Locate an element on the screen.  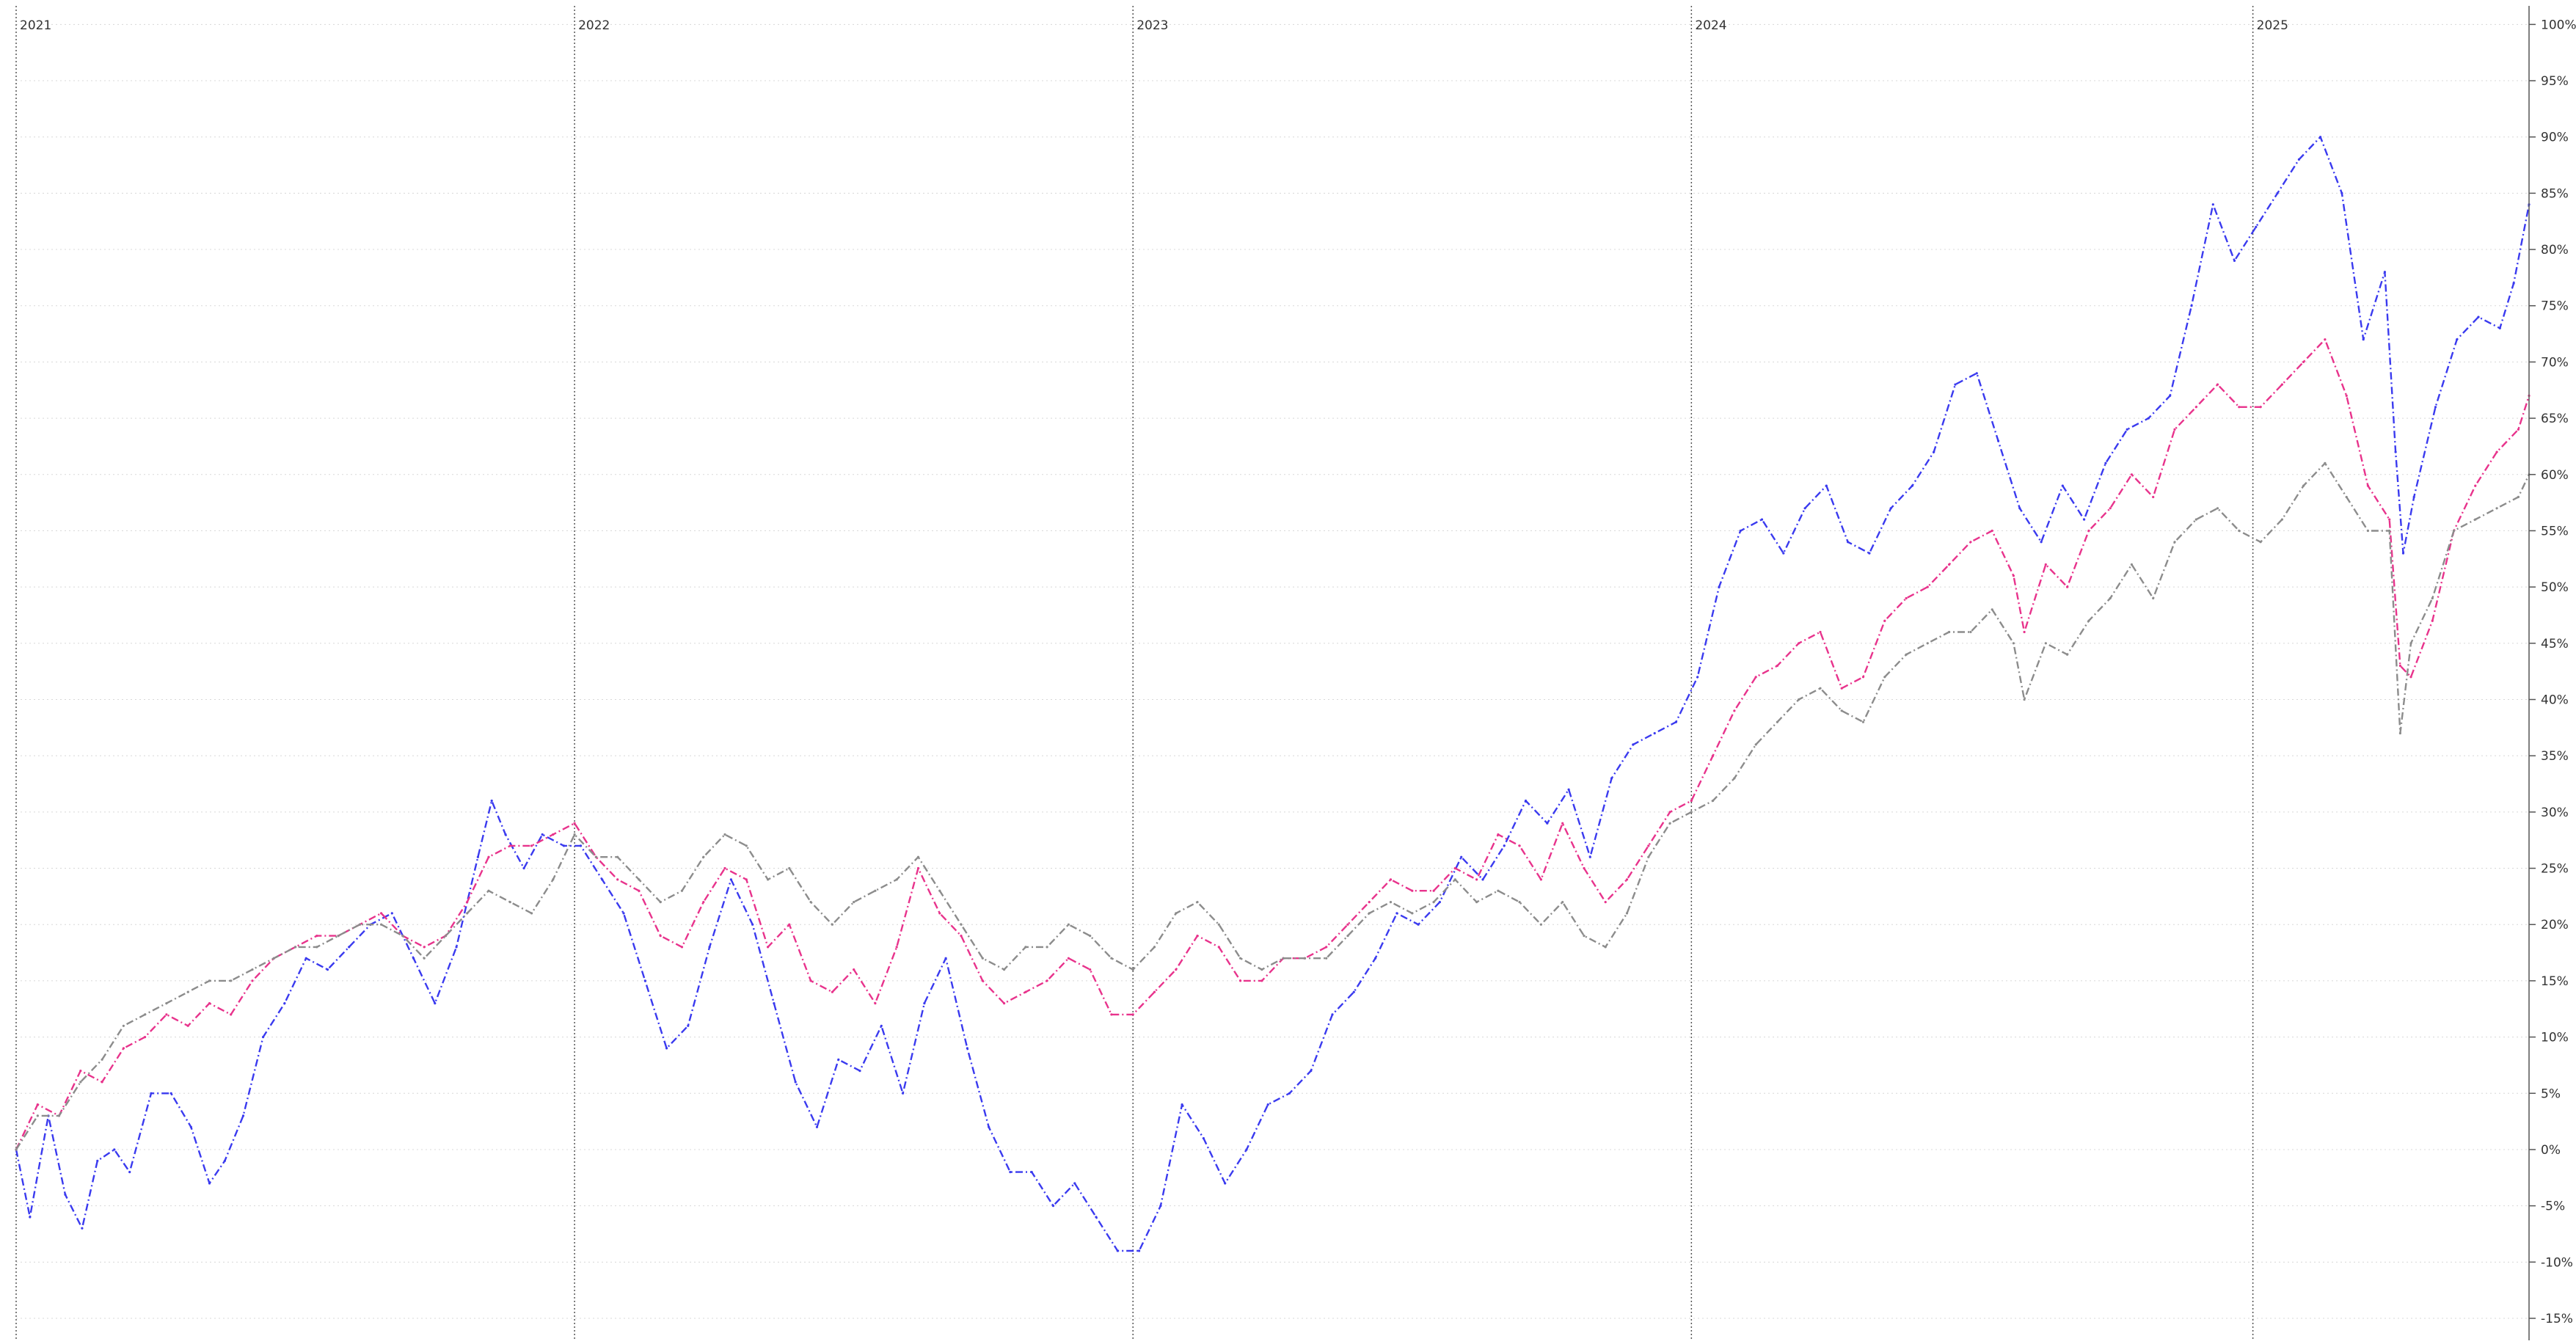
y-tick-label: 40% is located at coordinates (2555, 701).